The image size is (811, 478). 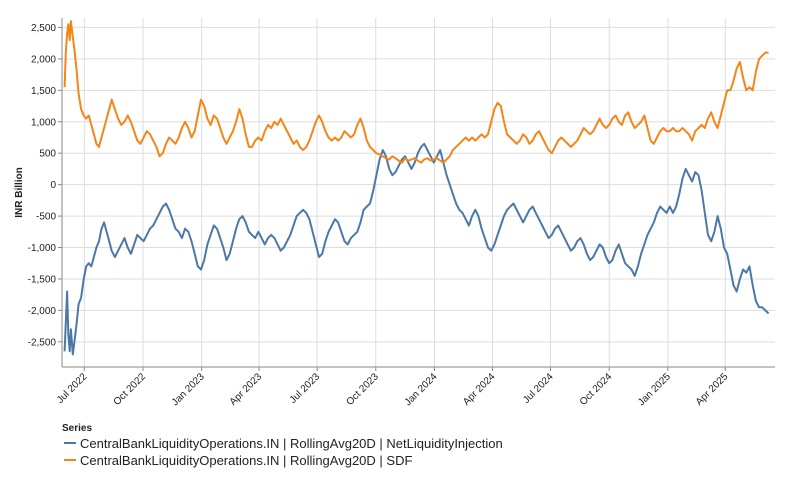 What do you see at coordinates (77, 428) in the screenshot?
I see `legend-title: Series` at bounding box center [77, 428].